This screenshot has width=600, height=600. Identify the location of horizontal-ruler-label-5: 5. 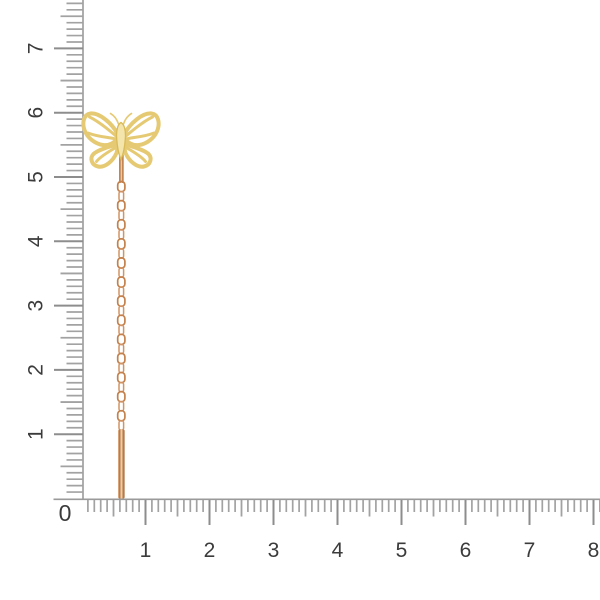
(402, 550).